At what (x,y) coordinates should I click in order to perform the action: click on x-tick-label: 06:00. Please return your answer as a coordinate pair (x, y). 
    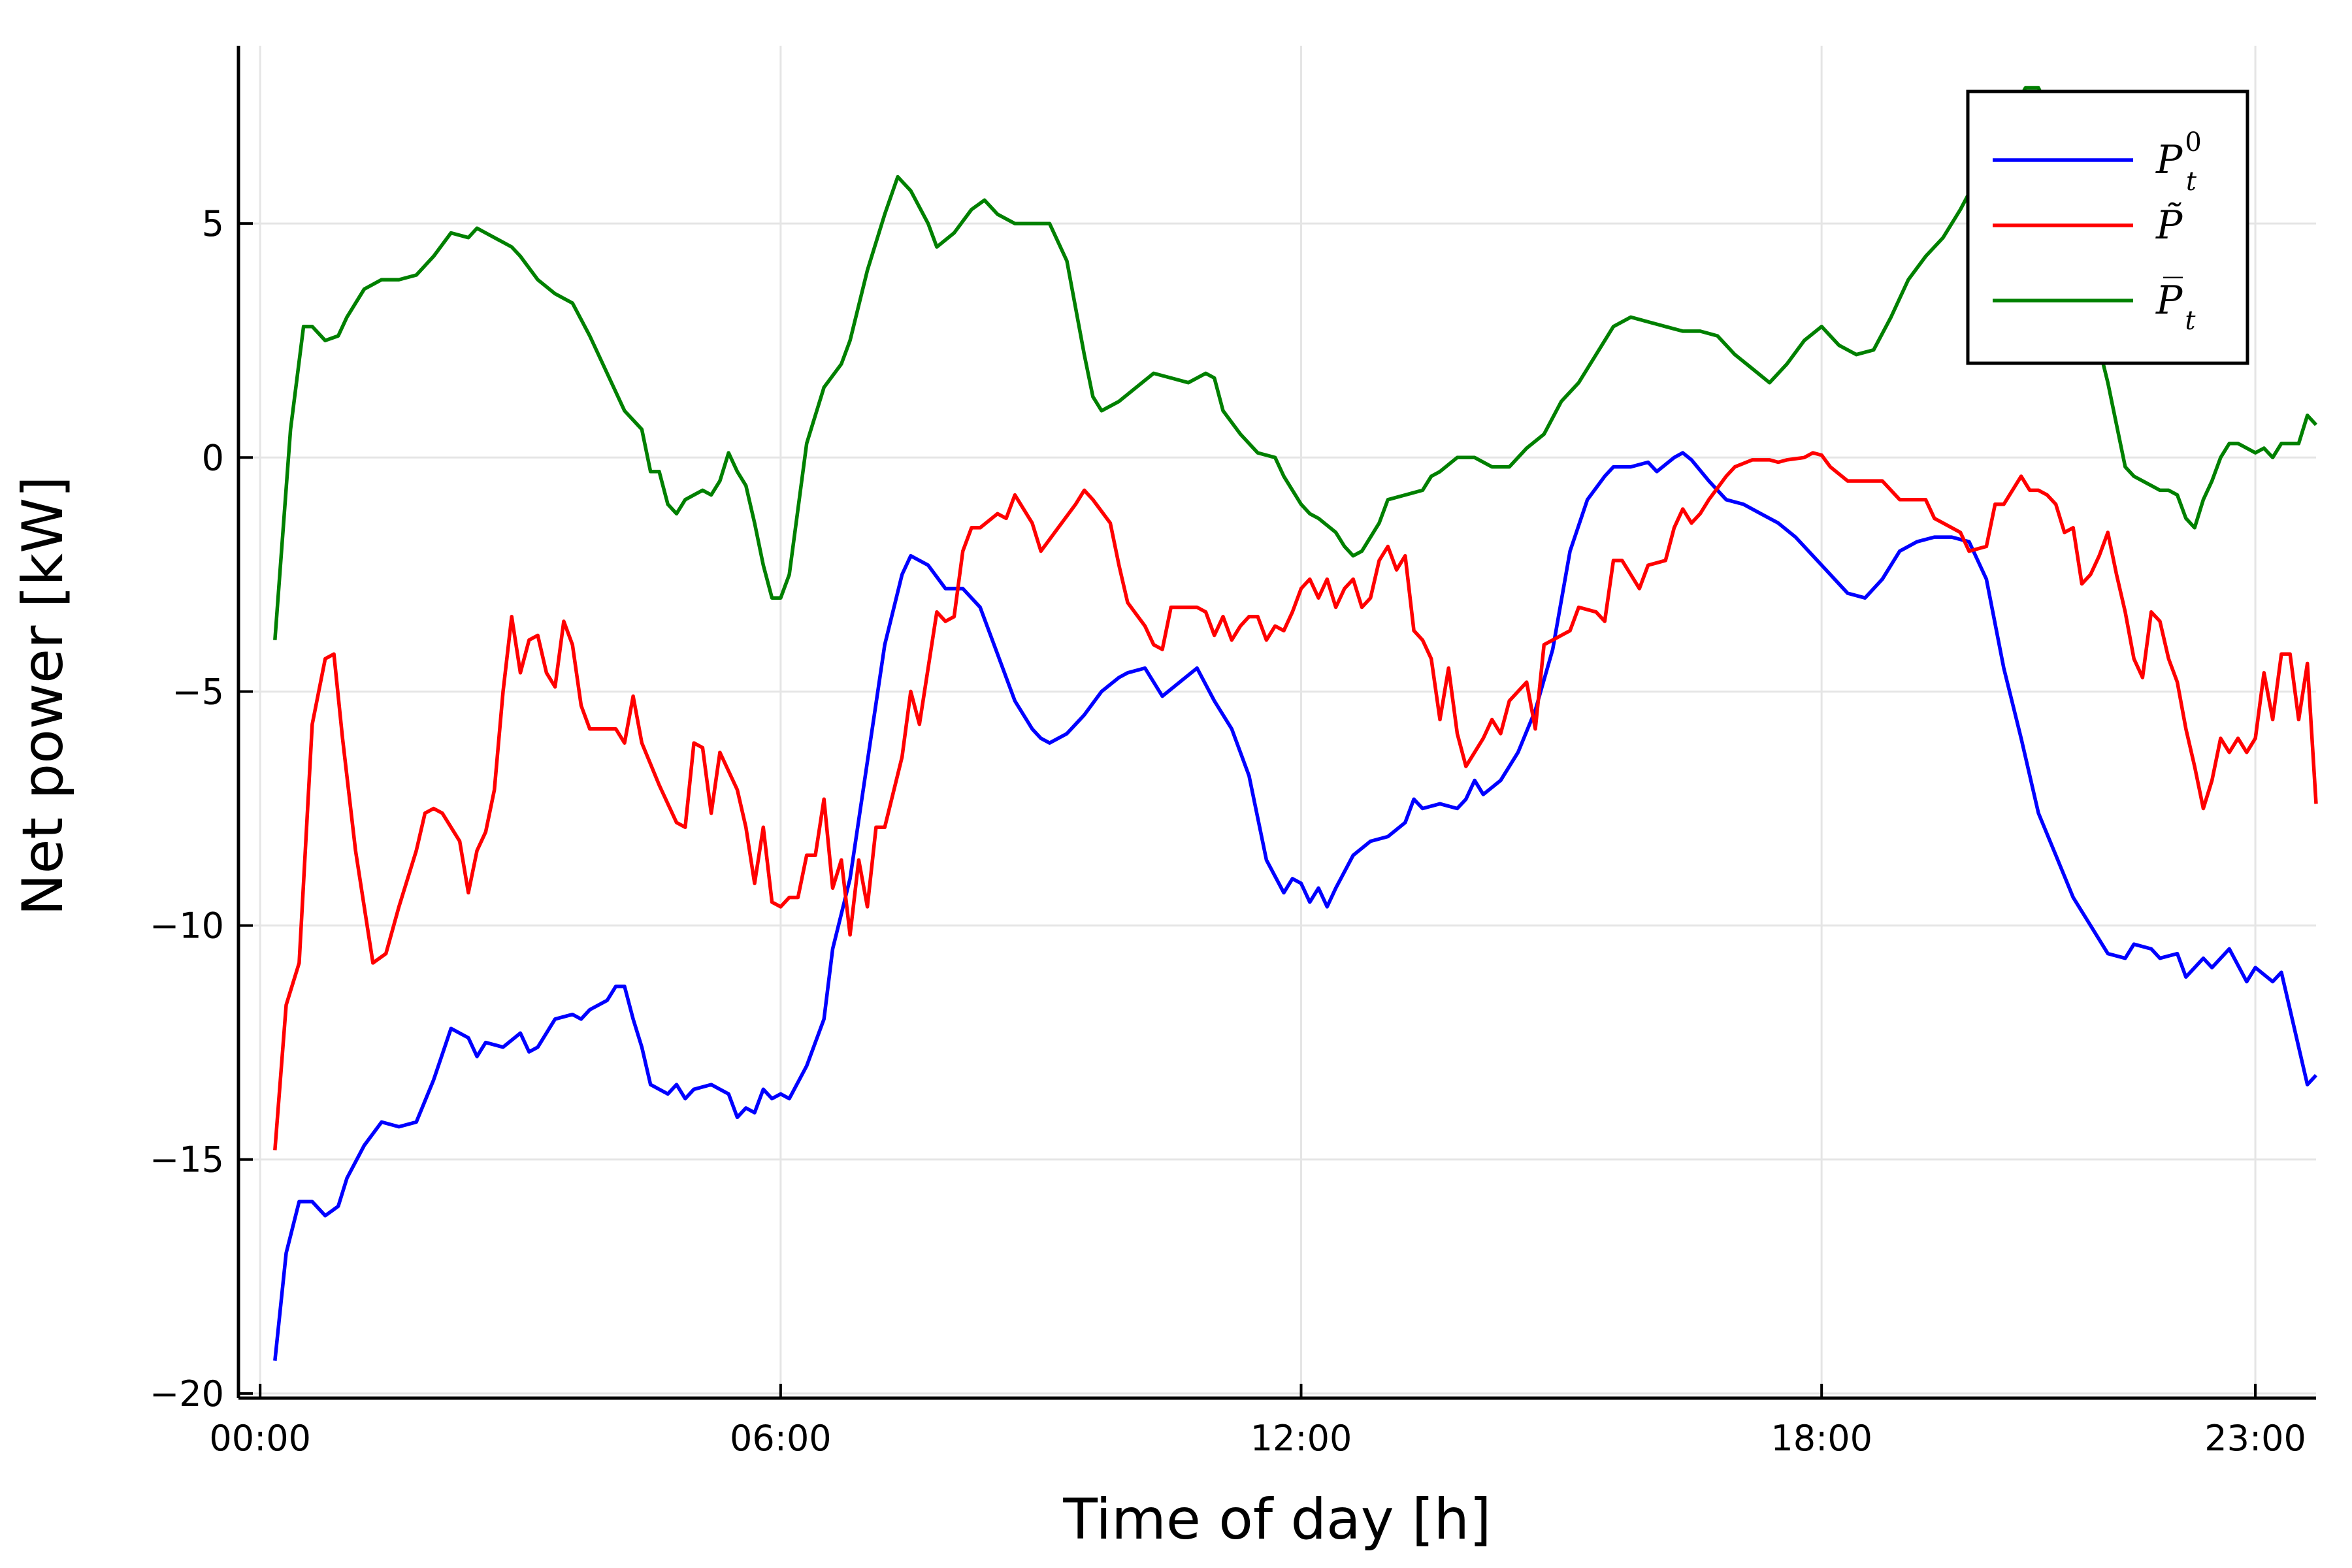
    Looking at the image, I should click on (781, 1438).